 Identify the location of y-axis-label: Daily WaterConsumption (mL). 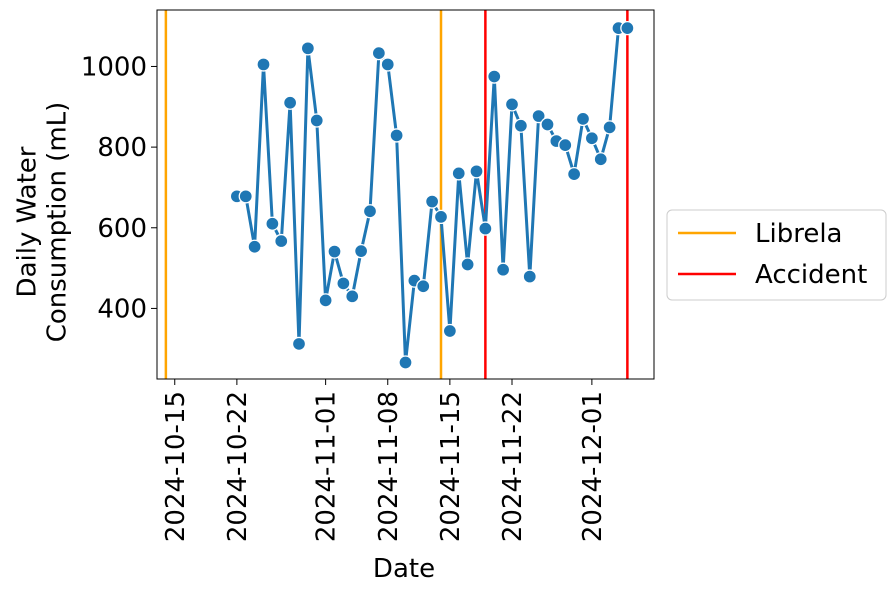
(43, 222).